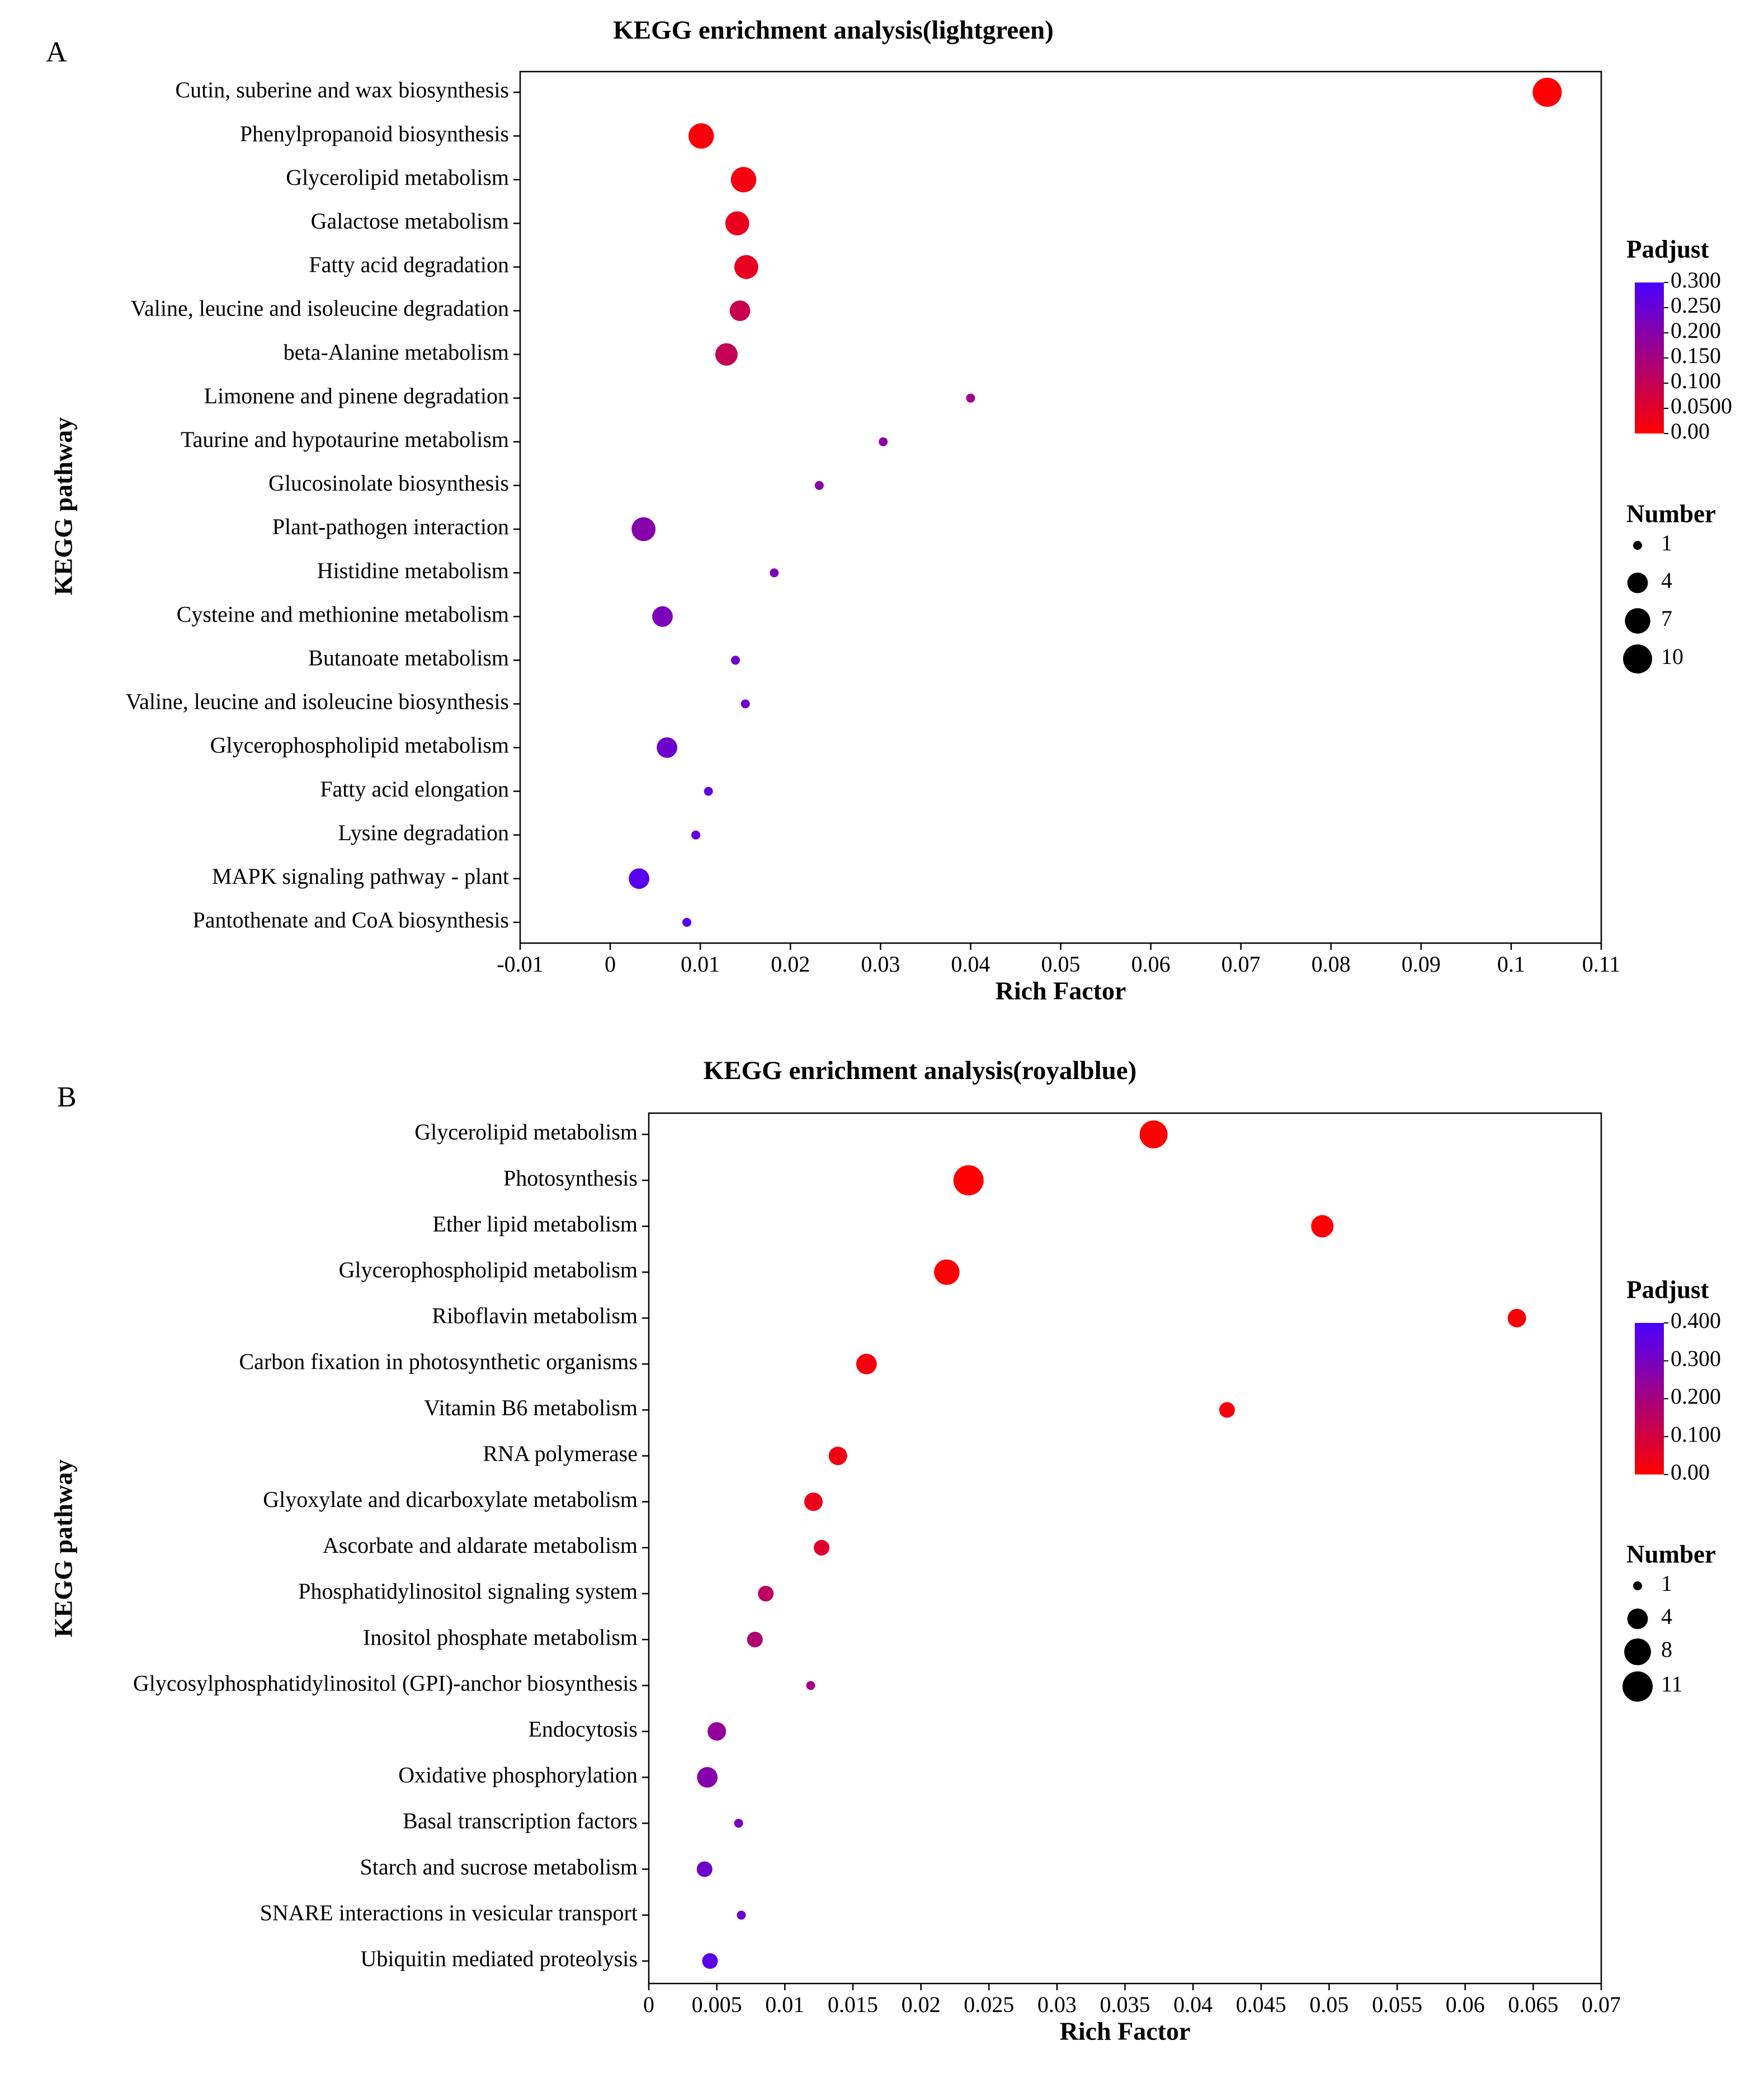 The width and height of the screenshot is (1764, 2087). What do you see at coordinates (520, 964) in the screenshot?
I see `panel-a-xtick-label: -0.01` at bounding box center [520, 964].